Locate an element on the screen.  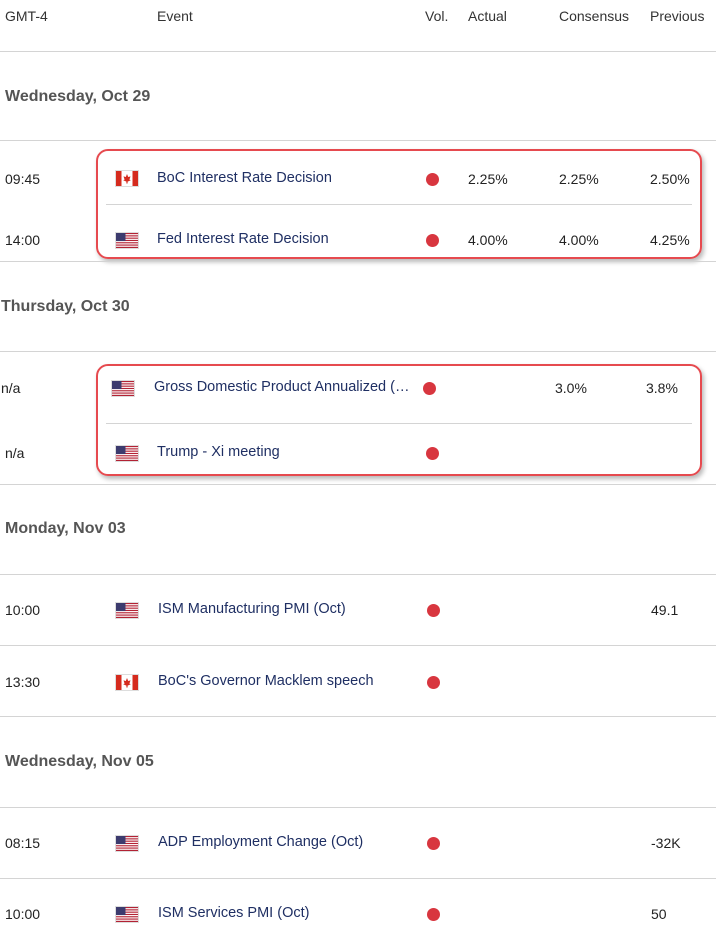
previous-value: 3.8% is located at coordinates (662, 388).